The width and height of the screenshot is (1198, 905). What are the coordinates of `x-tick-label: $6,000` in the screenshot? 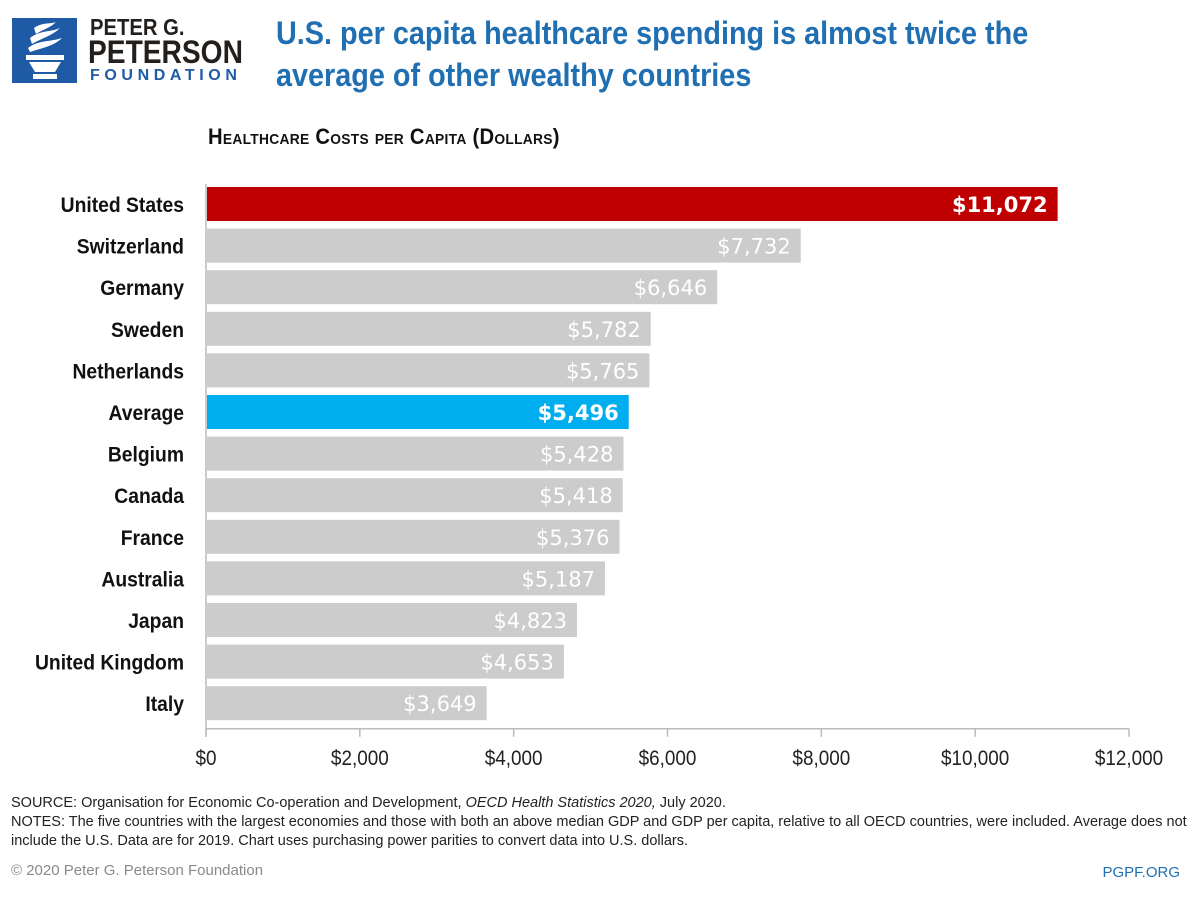 It's located at (668, 758).